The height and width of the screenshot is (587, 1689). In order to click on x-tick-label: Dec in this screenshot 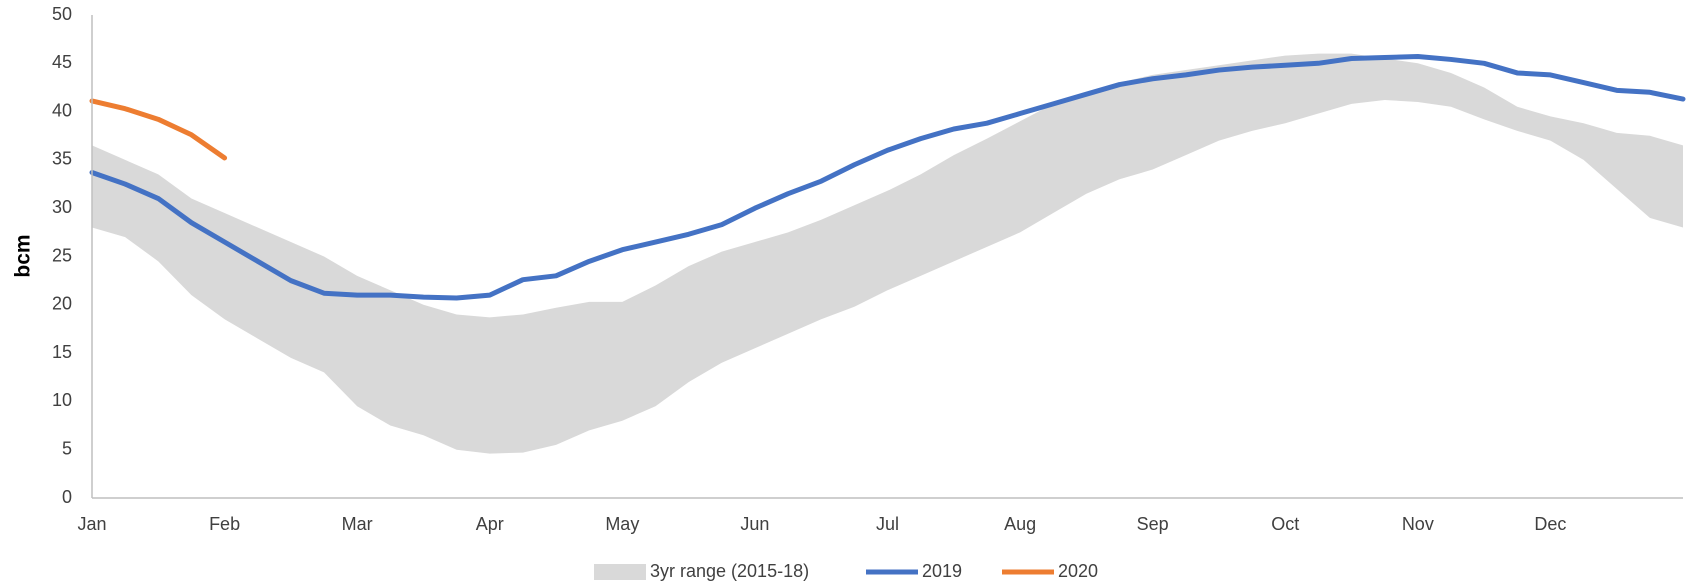, I will do `click(1550, 524)`.